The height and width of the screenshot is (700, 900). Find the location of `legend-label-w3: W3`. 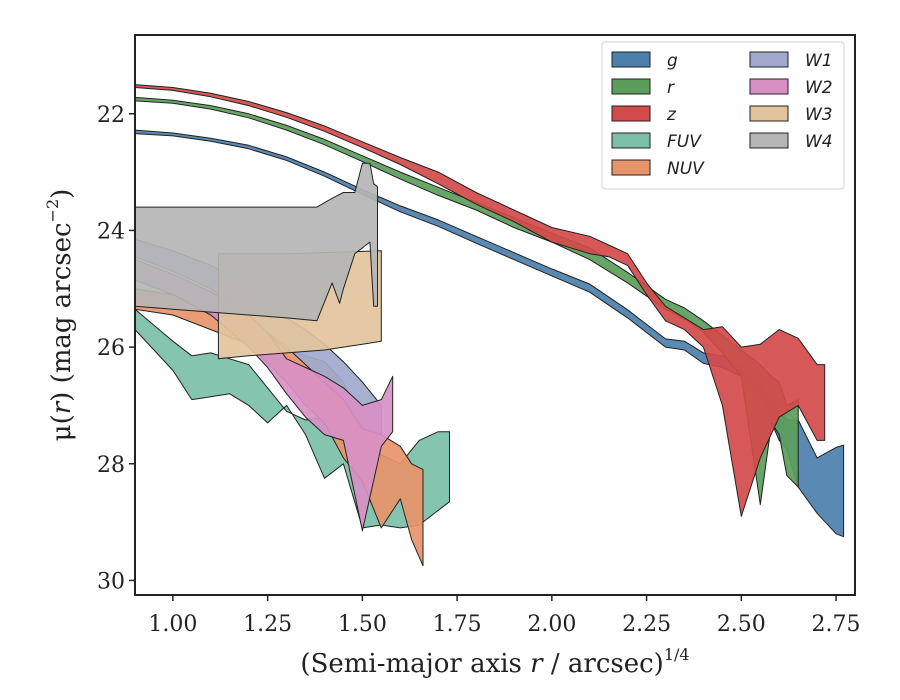

legend-label-w3: W3 is located at coordinates (819, 115).